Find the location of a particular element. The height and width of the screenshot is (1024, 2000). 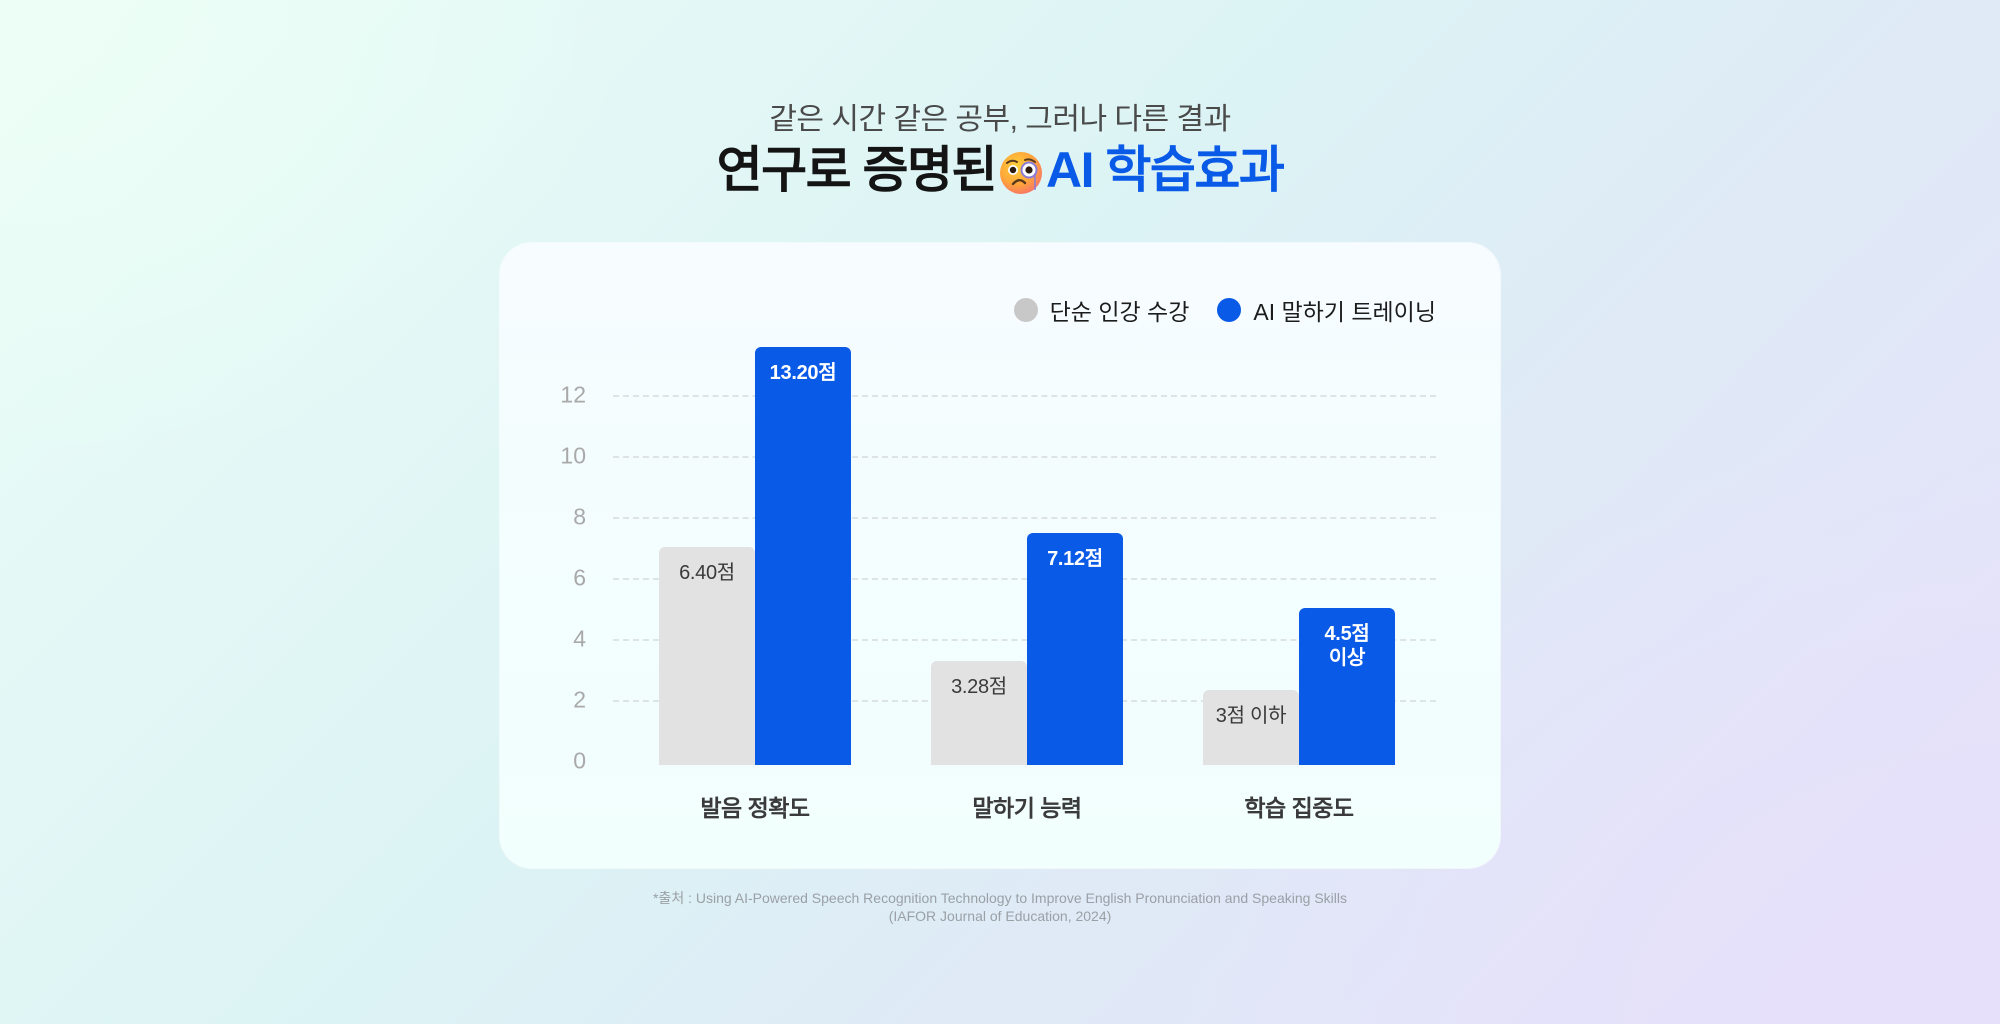

bar-lecture-focus: 3점 이하 is located at coordinates (1251, 727).